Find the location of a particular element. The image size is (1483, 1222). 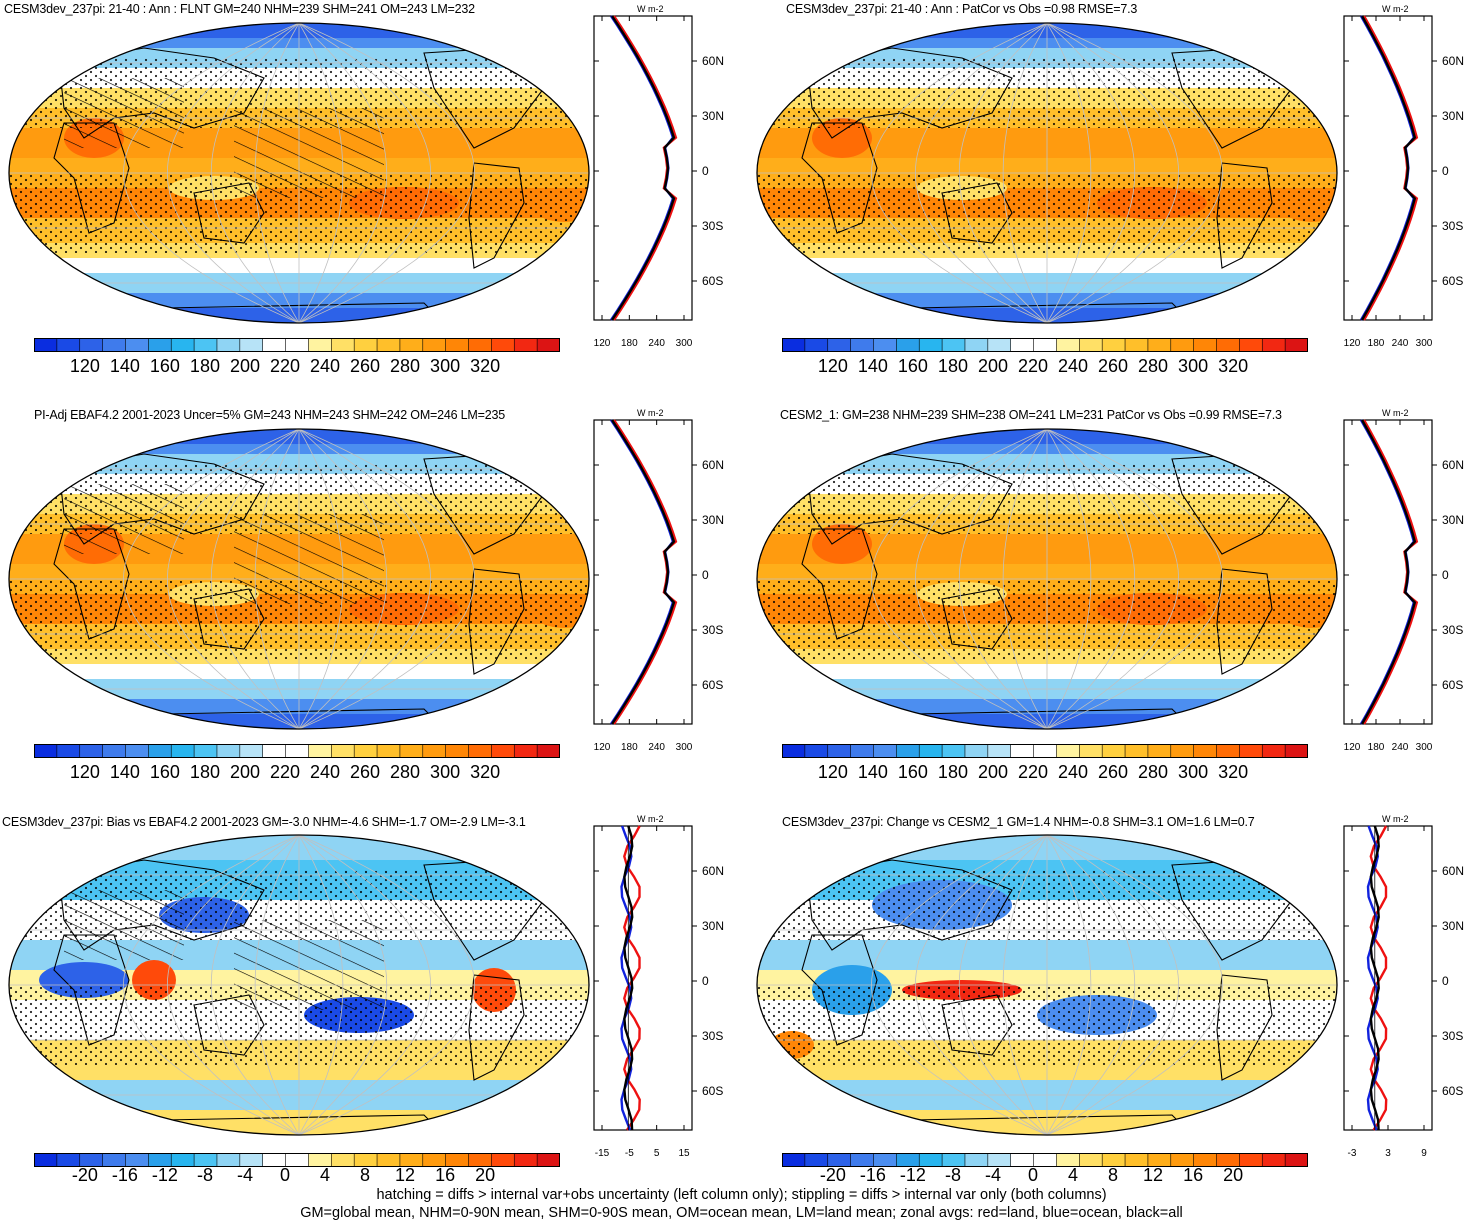

zonal-plot-4: W m-2 60N 30N 0 30S 60S 120 180 240 300 is located at coordinates (1403, 580).